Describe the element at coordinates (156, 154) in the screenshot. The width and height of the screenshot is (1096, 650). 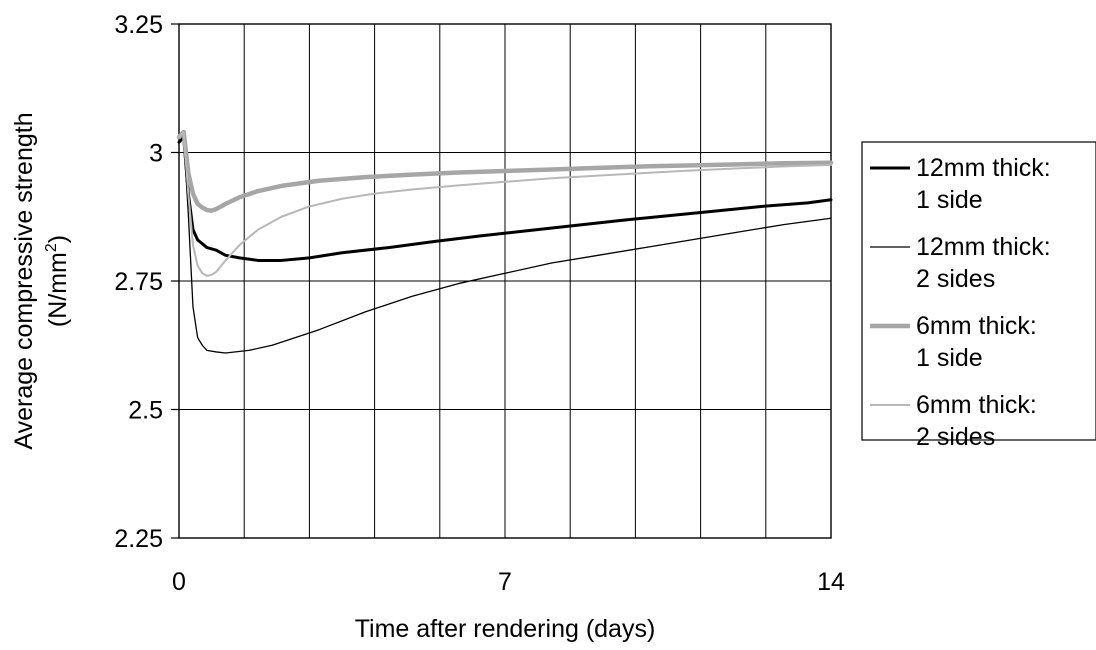
I see `y-tick-label-4: 3` at that location.